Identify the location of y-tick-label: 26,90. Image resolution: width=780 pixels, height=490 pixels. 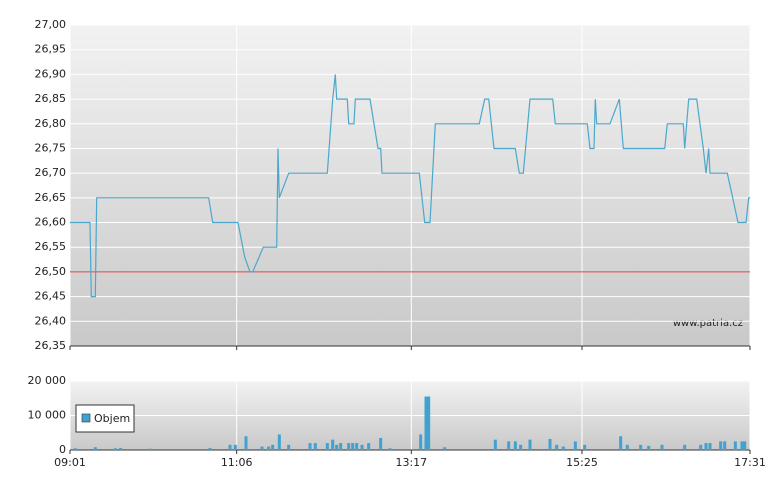
(51, 73).